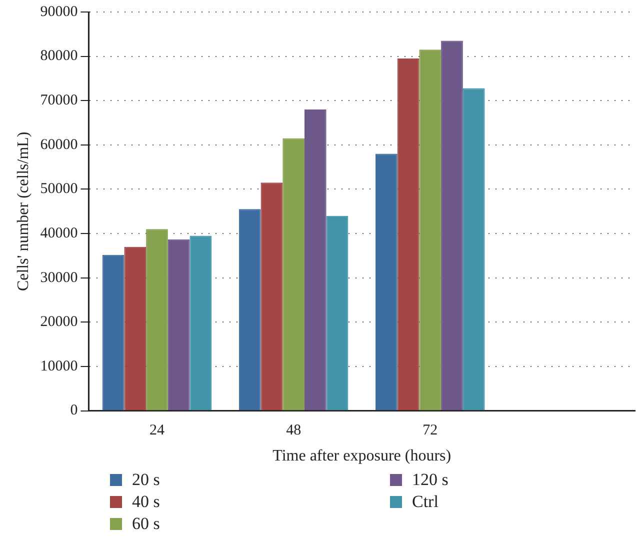 The width and height of the screenshot is (640, 550). What do you see at coordinates (294, 430) in the screenshot?
I see `x-tick-label: 48` at bounding box center [294, 430].